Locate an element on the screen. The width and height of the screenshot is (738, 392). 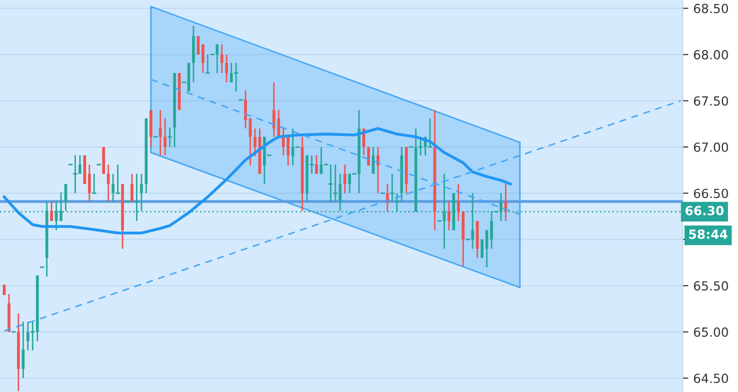
y-tick-label: 67.00 is located at coordinates (711, 147).